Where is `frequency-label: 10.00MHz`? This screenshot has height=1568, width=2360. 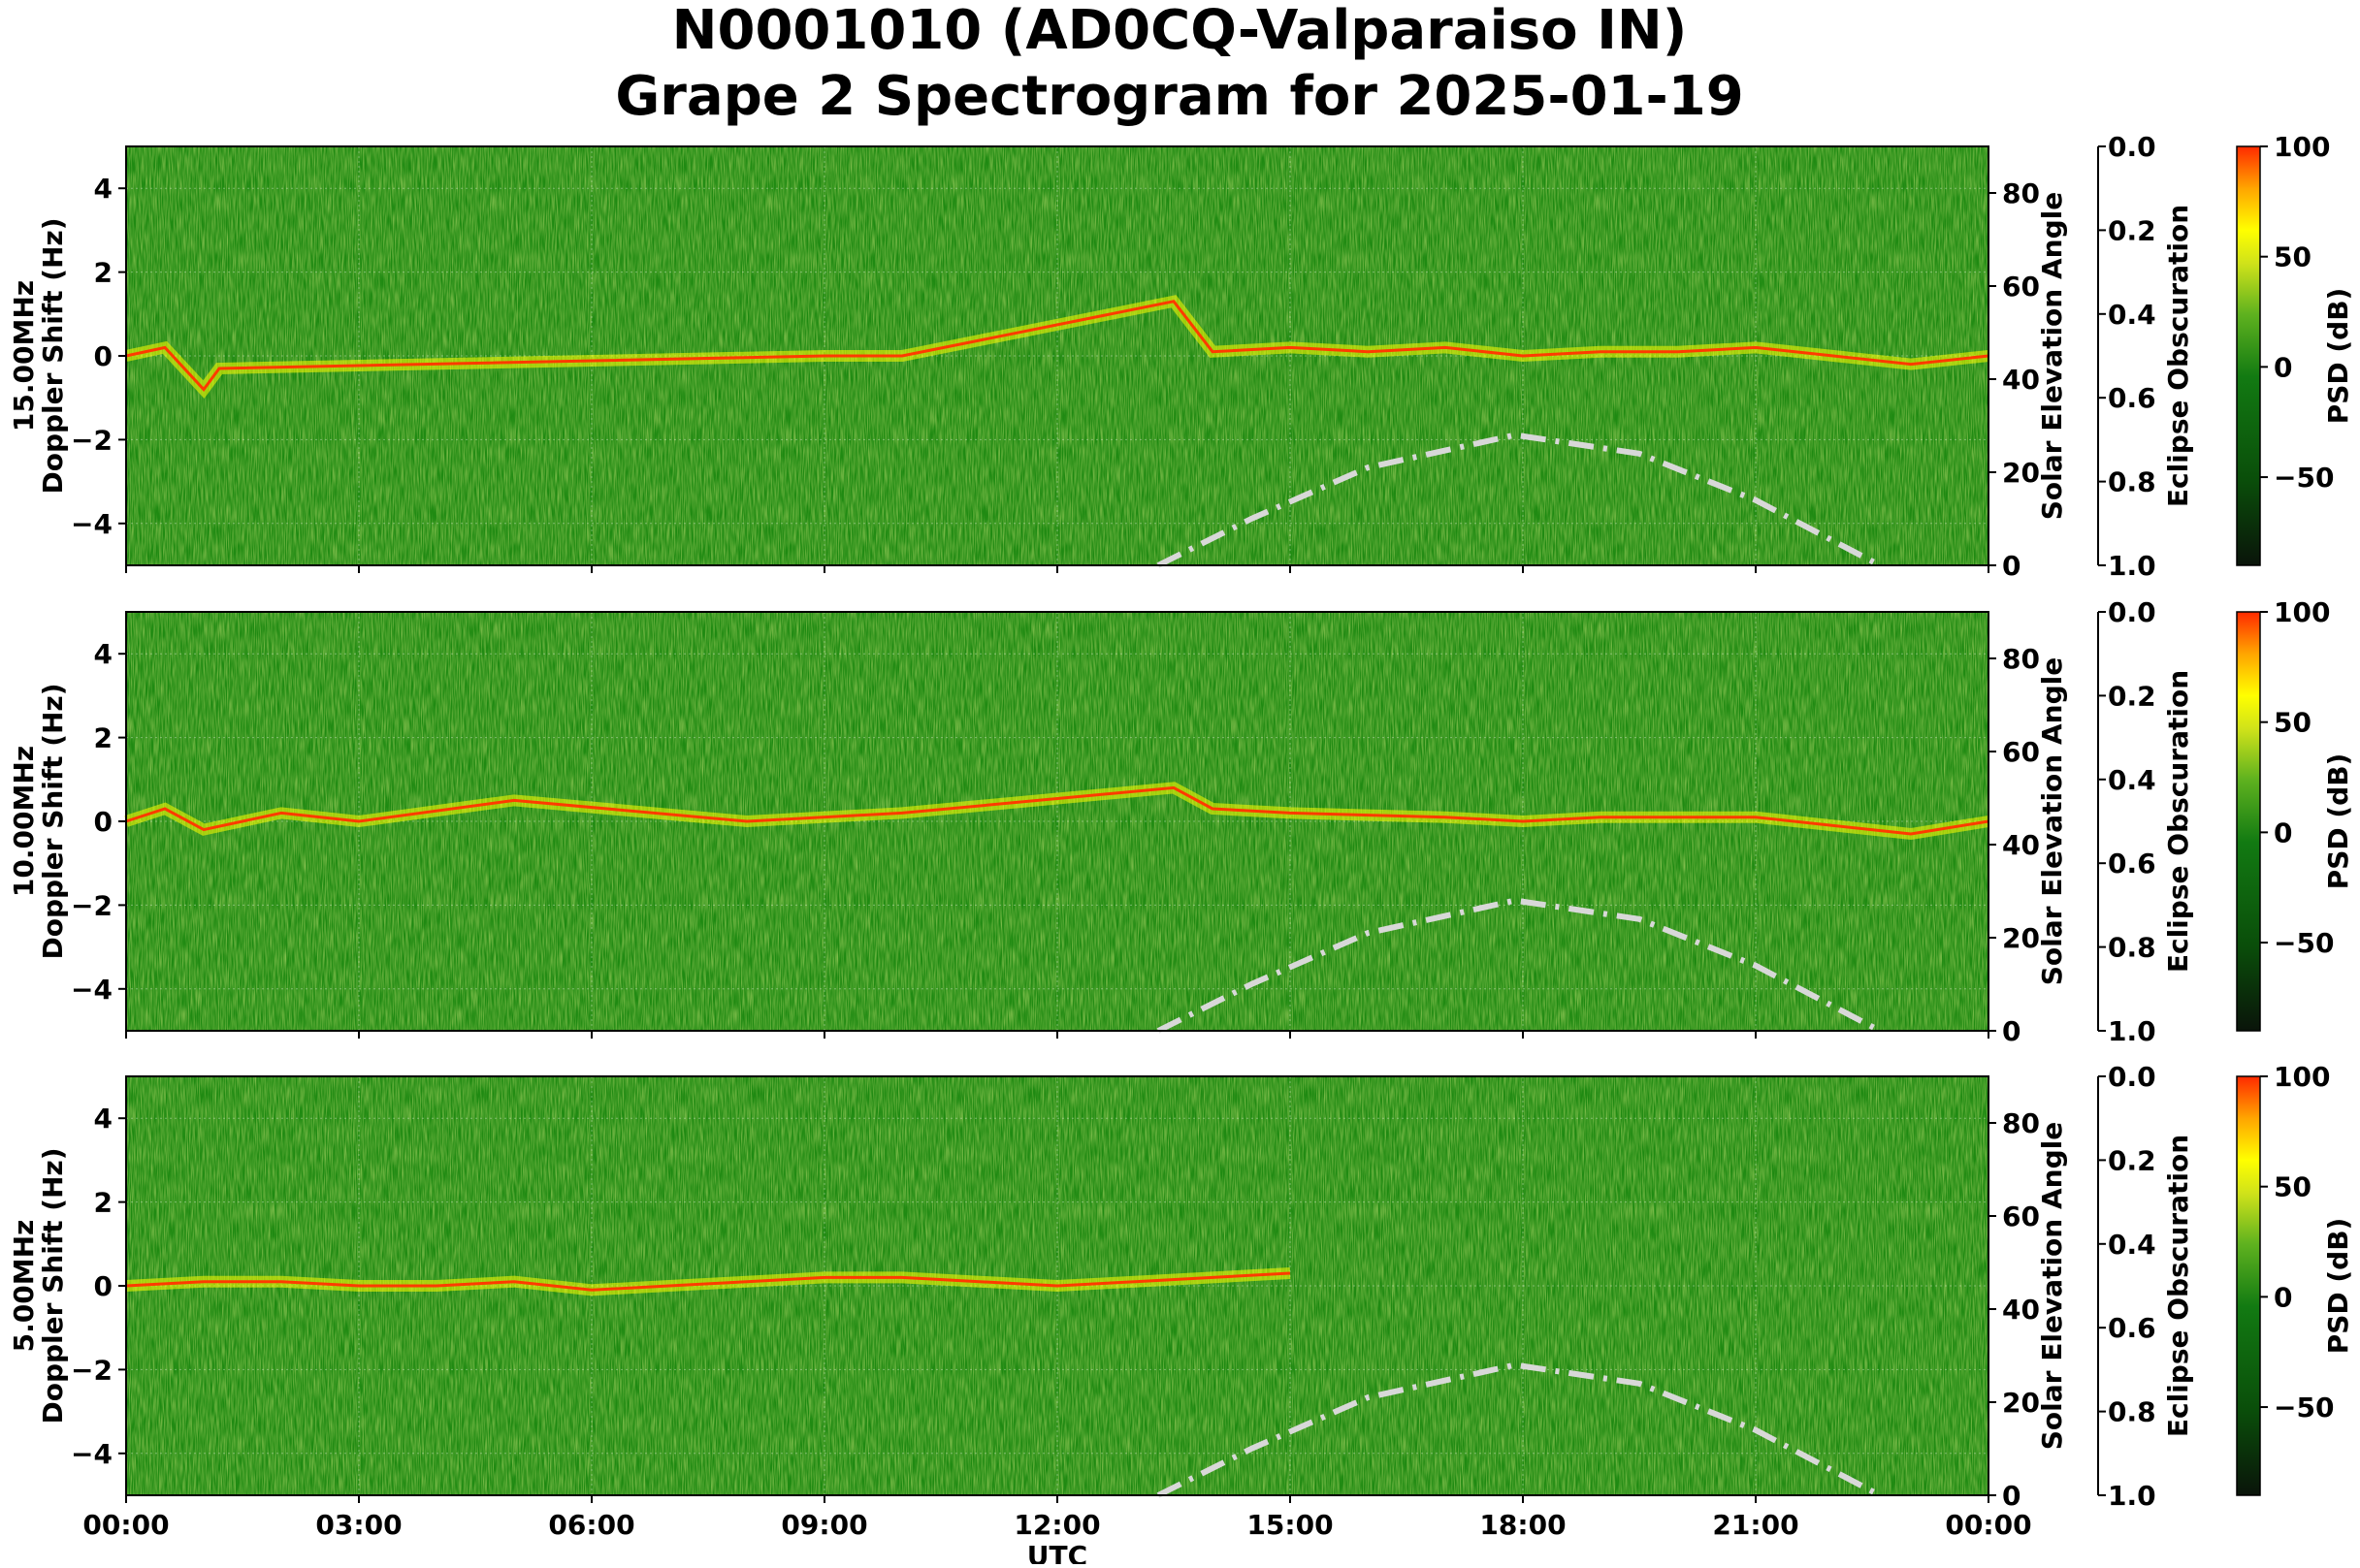
frequency-label: 10.00MHz is located at coordinates (24, 821).